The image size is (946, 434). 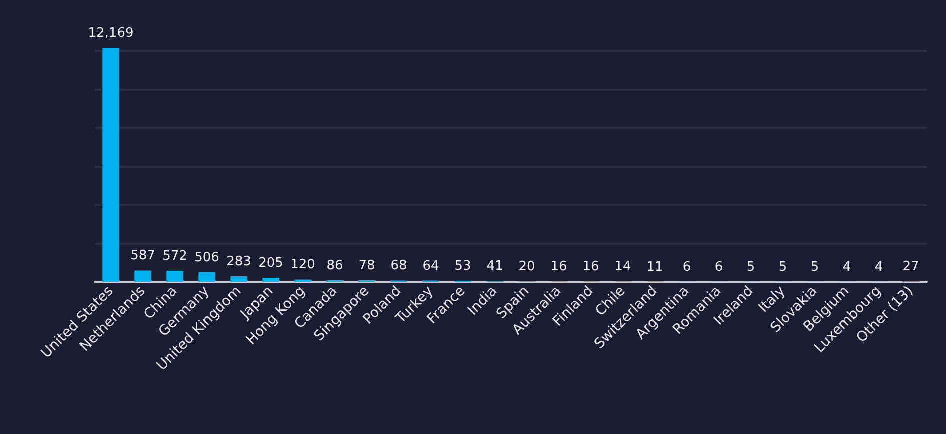 I want to click on data-label: 14, so click(x=623, y=267).